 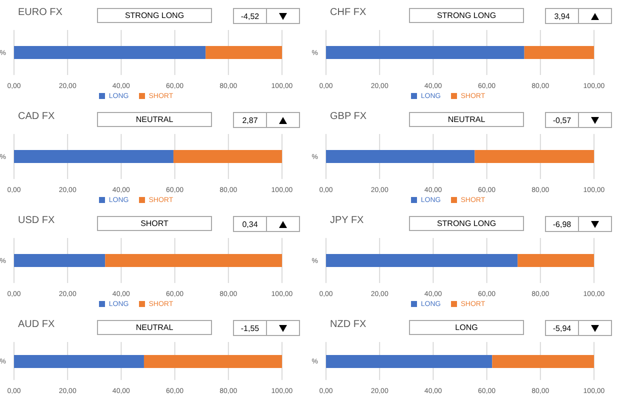 I want to click on text: -0,57, so click(x=562, y=120).